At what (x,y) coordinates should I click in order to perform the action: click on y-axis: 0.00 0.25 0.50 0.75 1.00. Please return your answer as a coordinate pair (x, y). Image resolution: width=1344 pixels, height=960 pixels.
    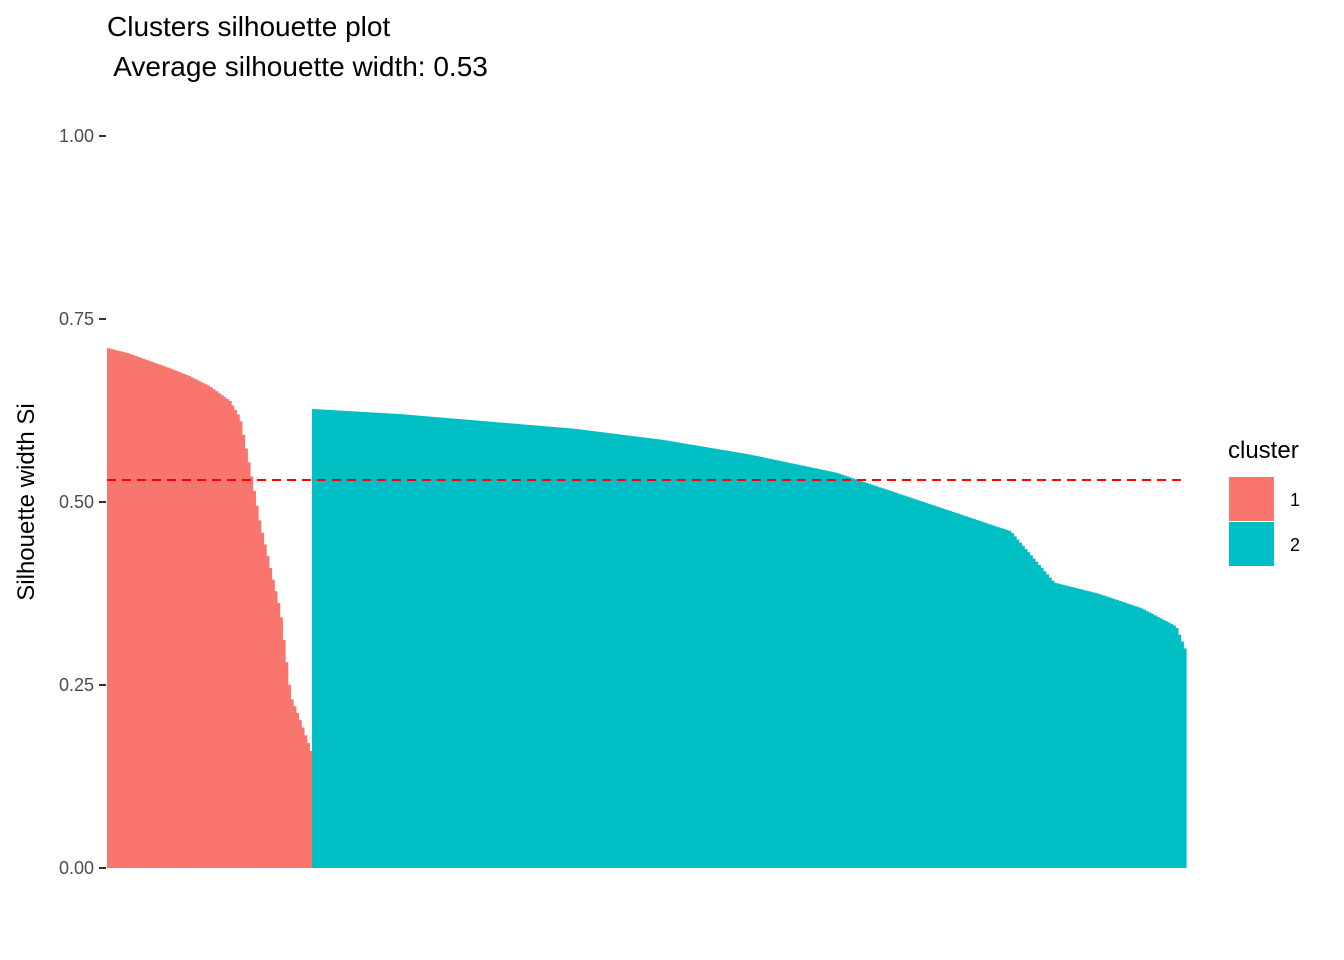
    Looking at the image, I should click on (82, 502).